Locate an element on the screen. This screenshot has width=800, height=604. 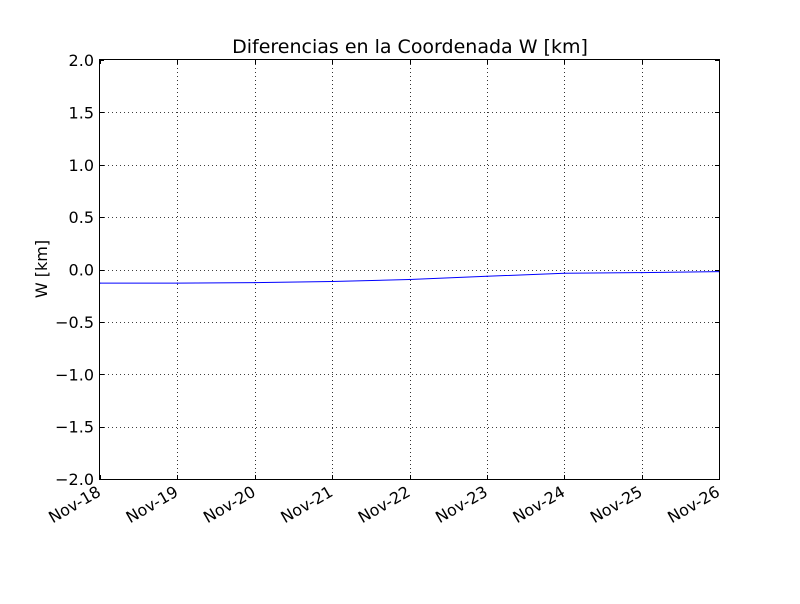
y-tick-label: −0.5 is located at coordinates (74, 322).